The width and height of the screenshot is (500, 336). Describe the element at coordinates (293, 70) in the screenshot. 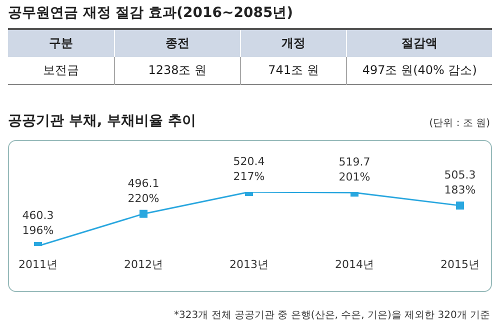

I see `text: 741조 원` at that location.